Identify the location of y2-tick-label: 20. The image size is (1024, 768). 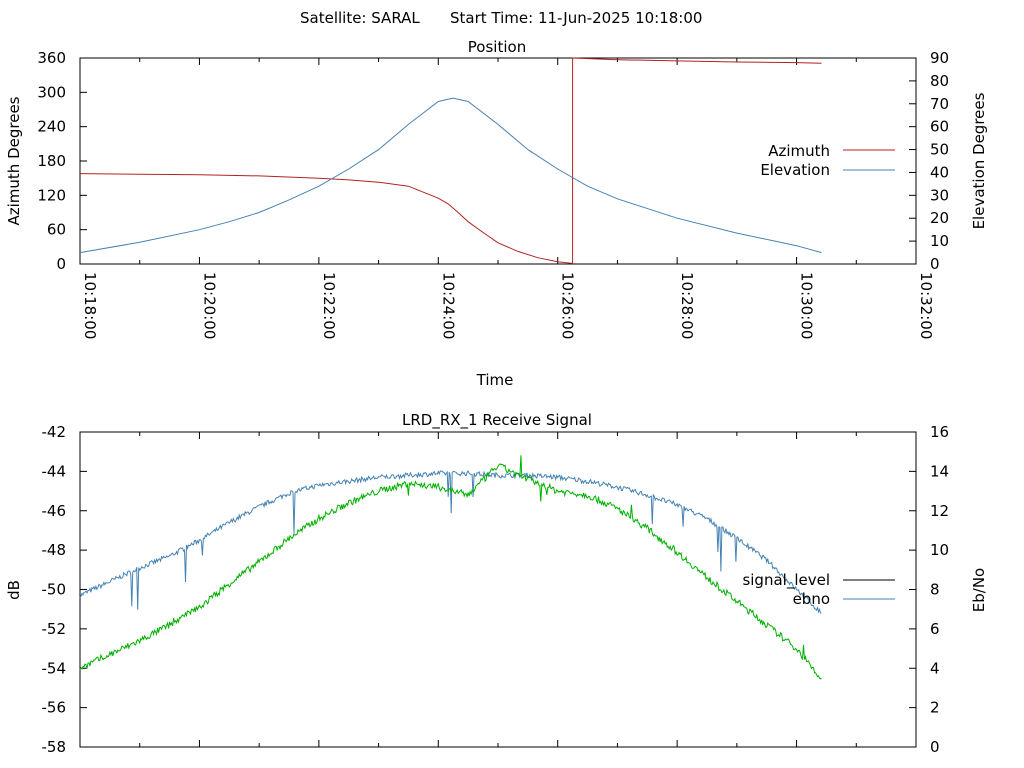
(939, 218).